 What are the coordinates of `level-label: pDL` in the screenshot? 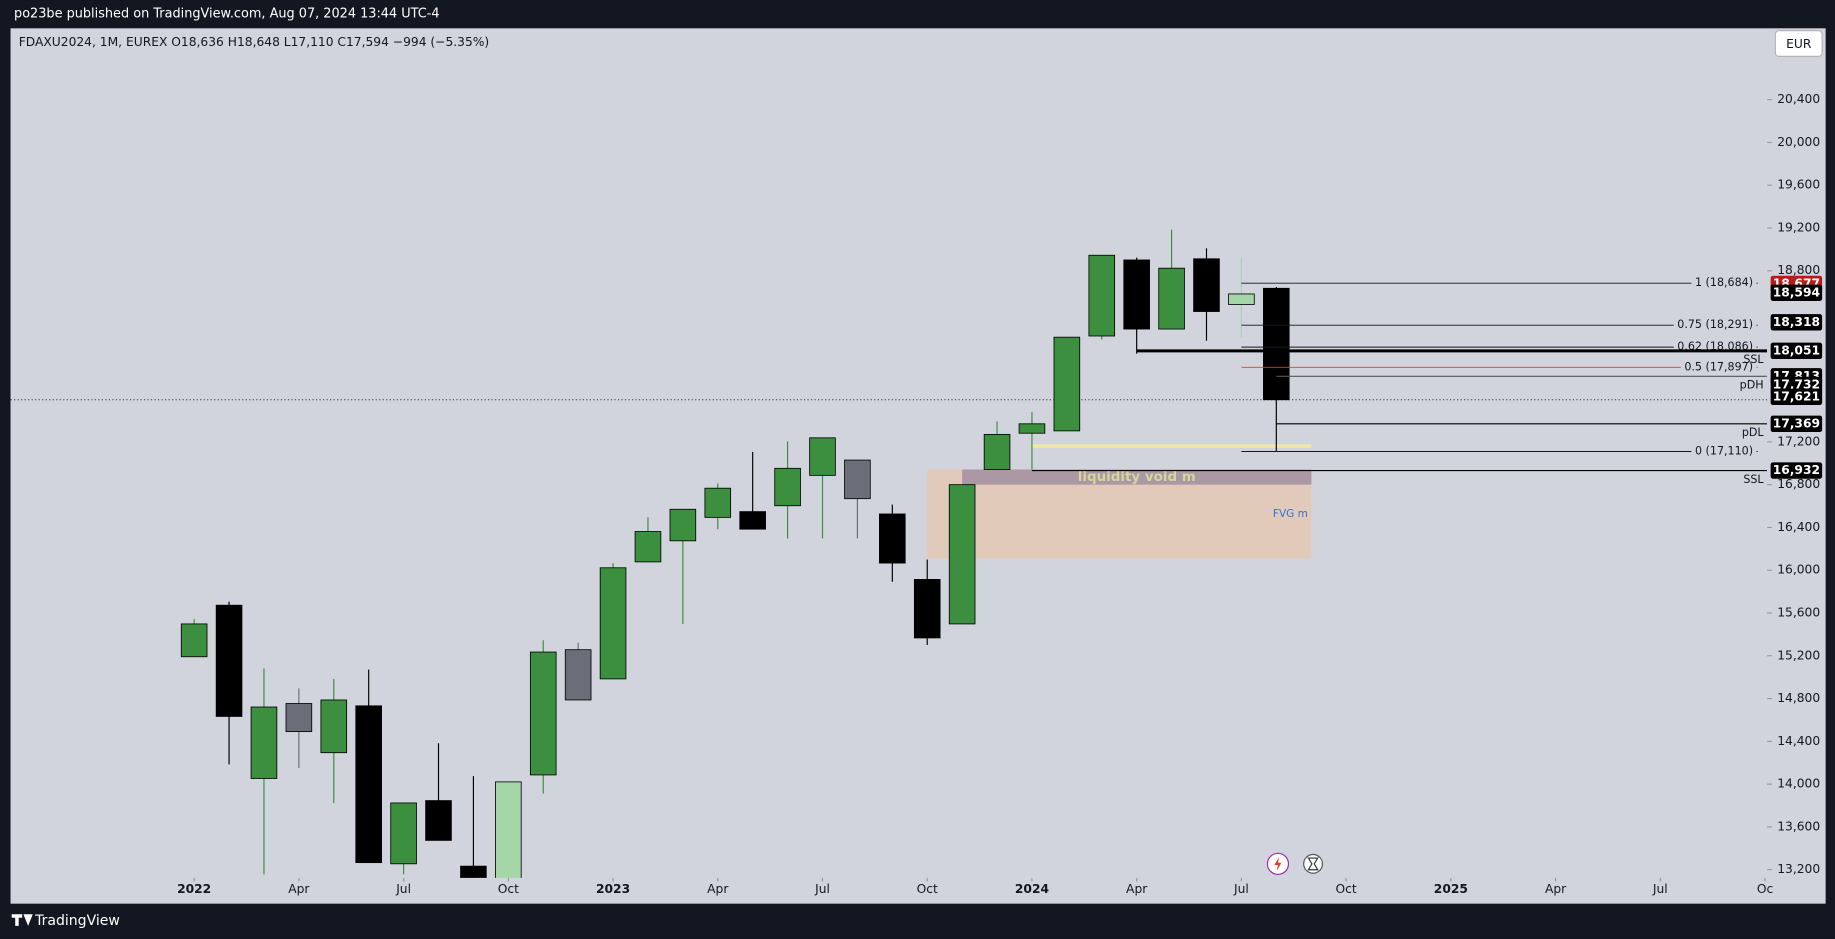 It's located at (1753, 432).